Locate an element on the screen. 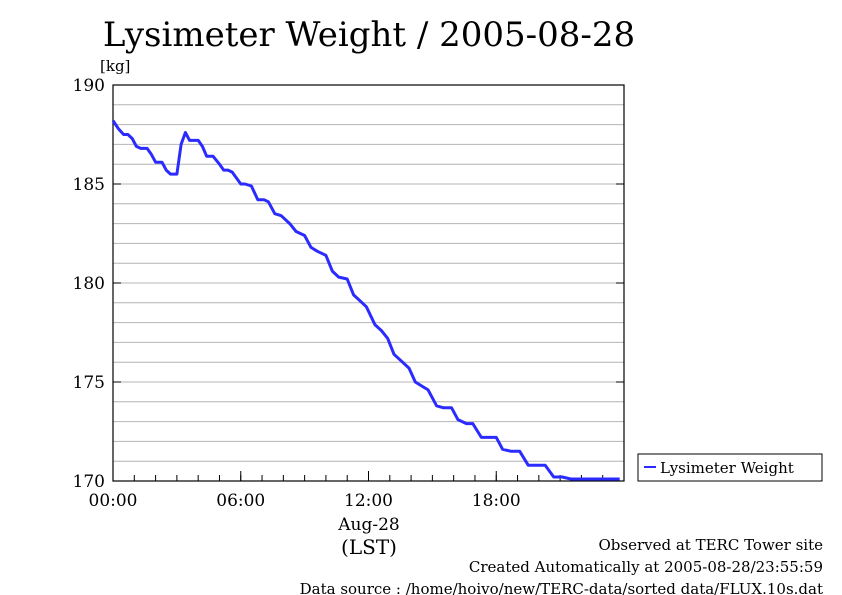 The height and width of the screenshot is (595, 842). y-tick-label: 190 is located at coordinates (89, 86).